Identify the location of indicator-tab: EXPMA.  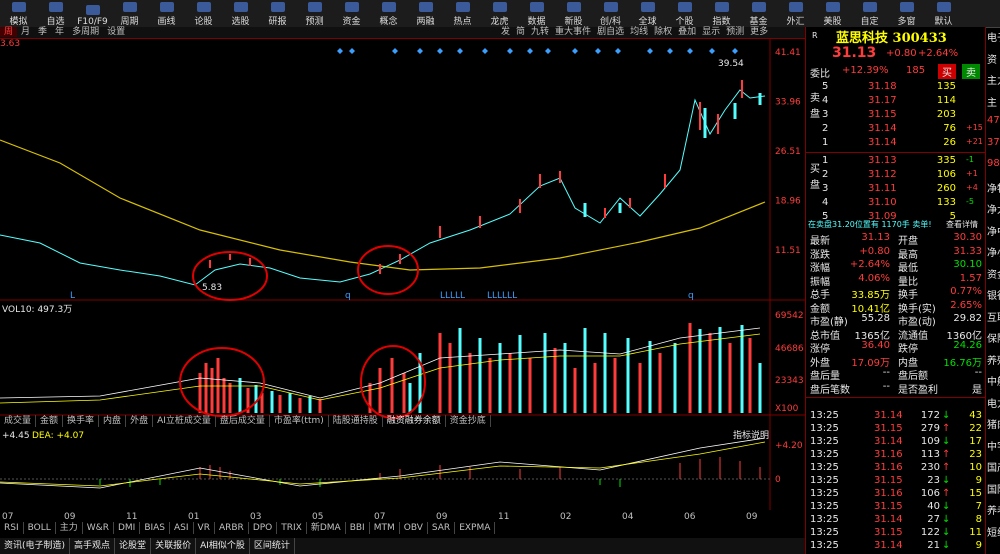
(475, 528).